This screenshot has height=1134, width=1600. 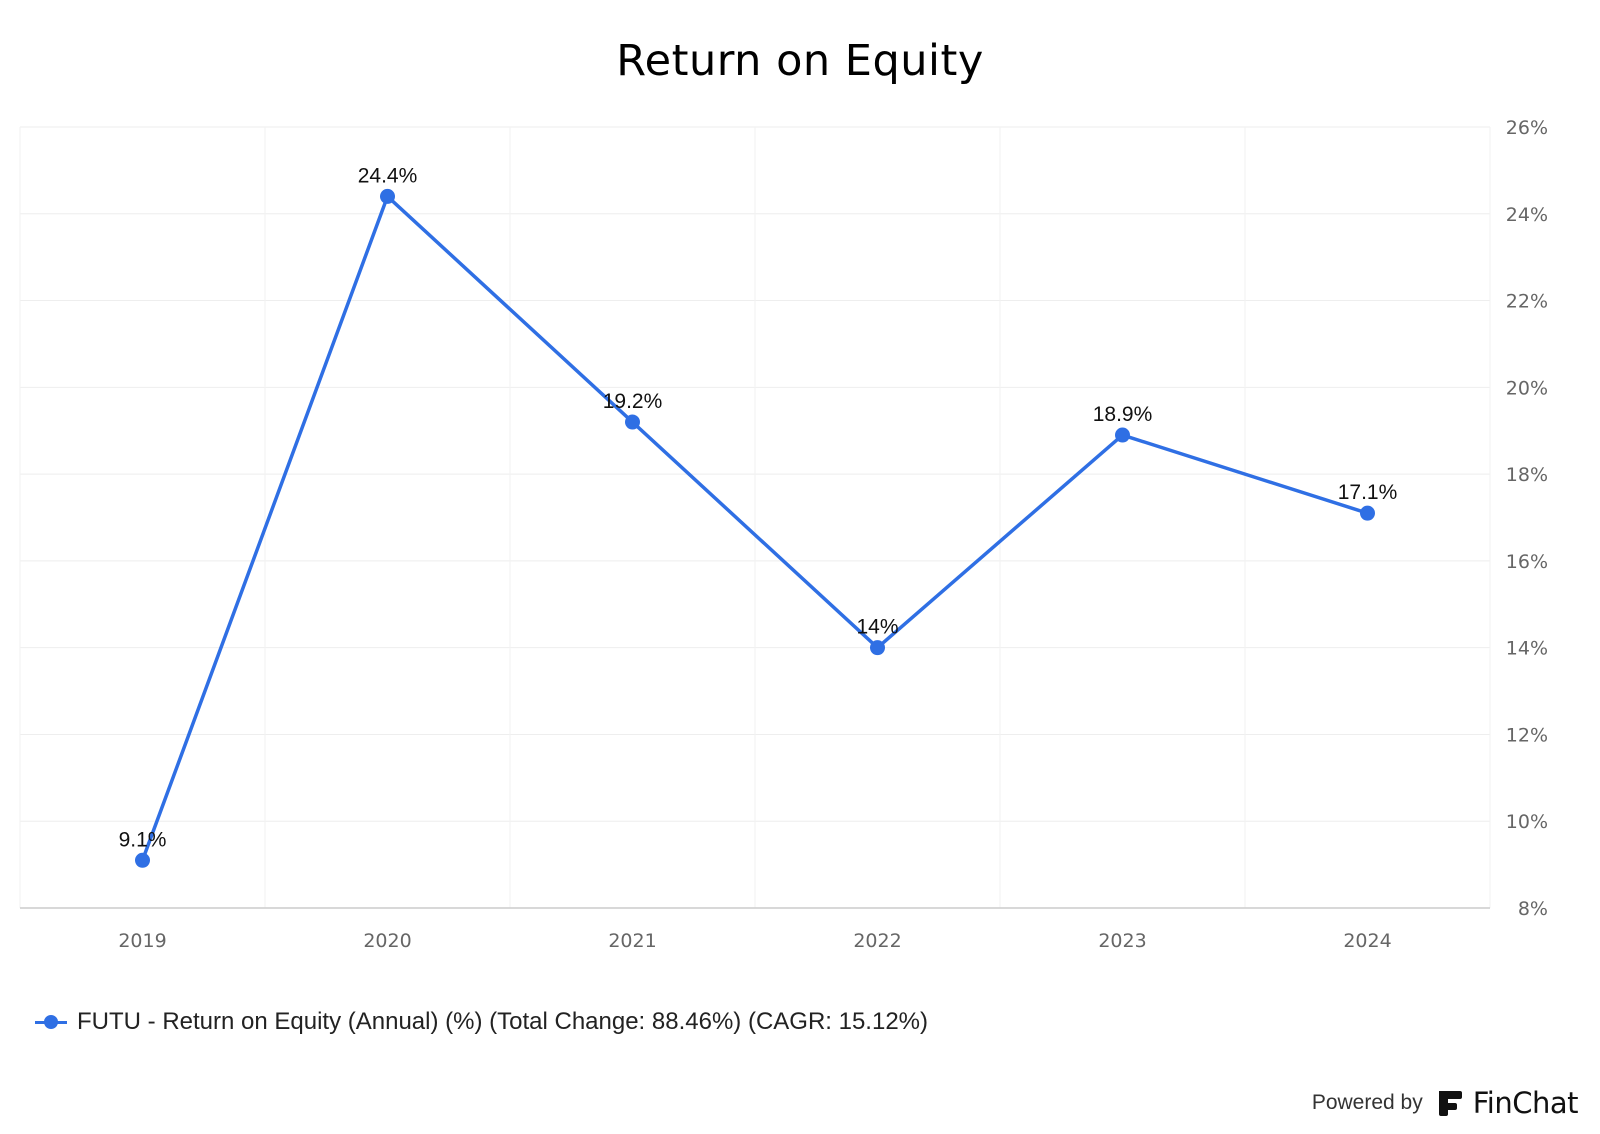 What do you see at coordinates (388, 175) in the screenshot?
I see `data-label: 24.4%` at bounding box center [388, 175].